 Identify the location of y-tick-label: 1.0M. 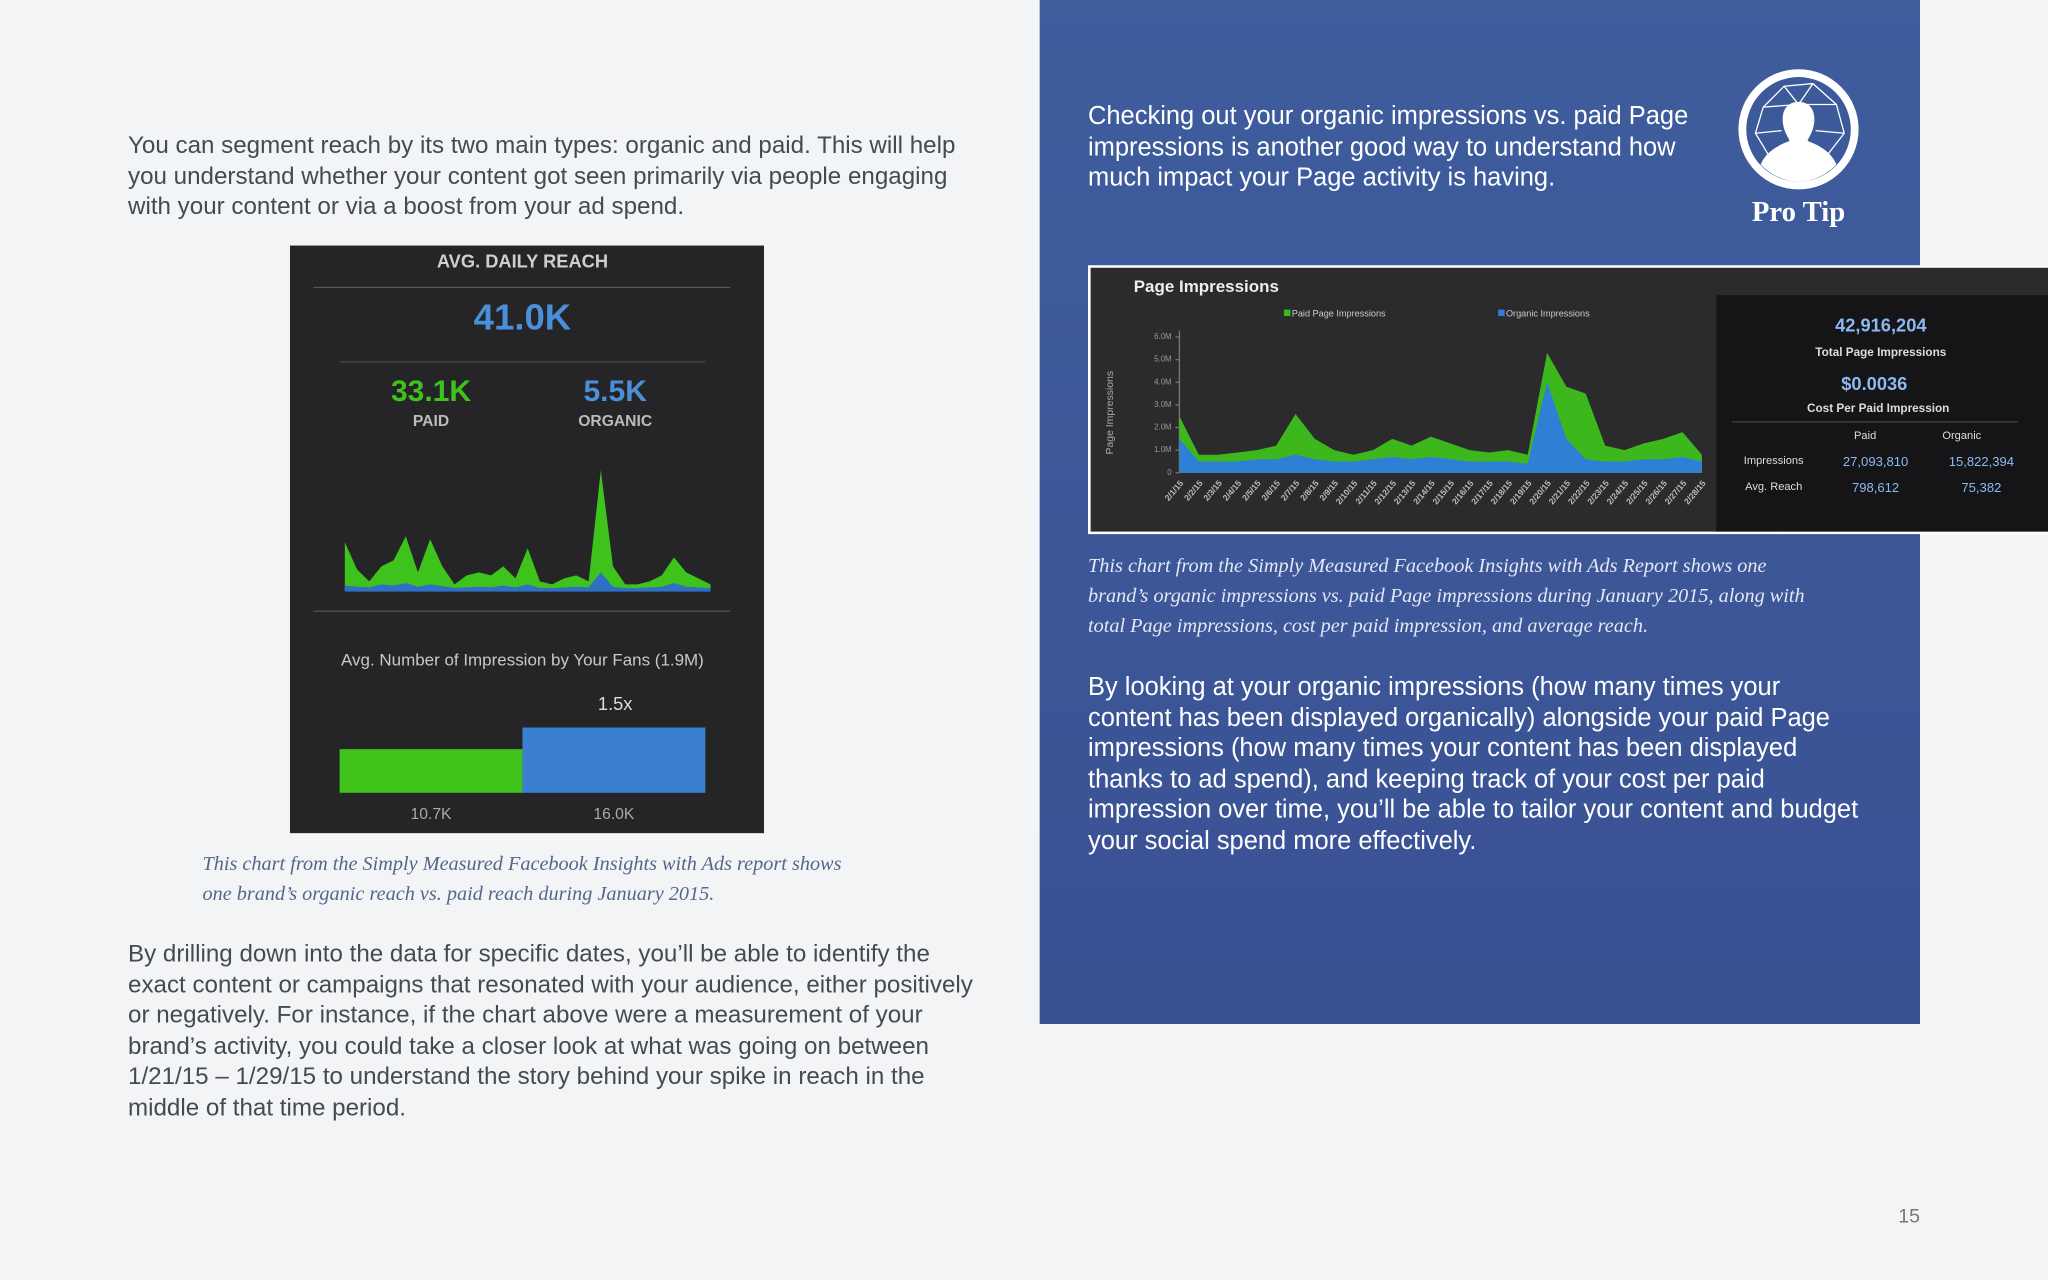
(1162, 449).